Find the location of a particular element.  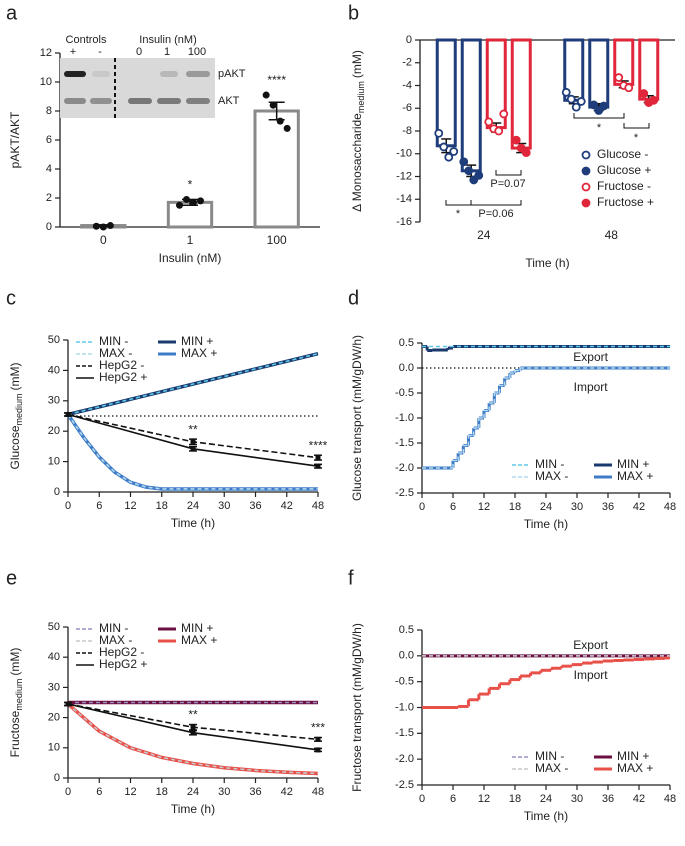

blot-lane: 100 is located at coordinates (197, 52).